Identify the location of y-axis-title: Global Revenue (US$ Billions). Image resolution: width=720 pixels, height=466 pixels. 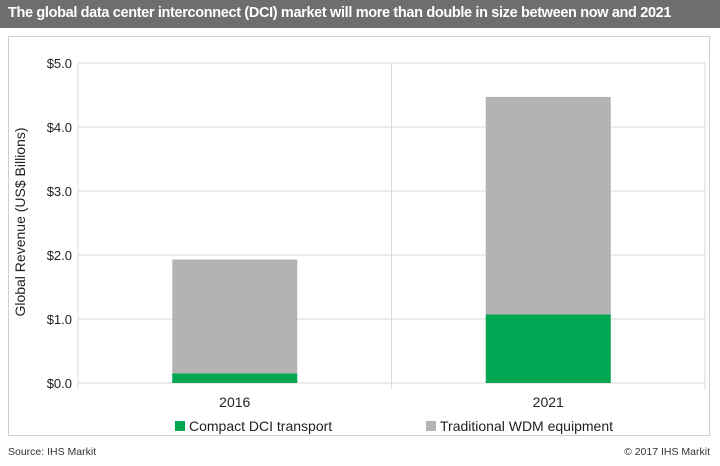
(20, 221).